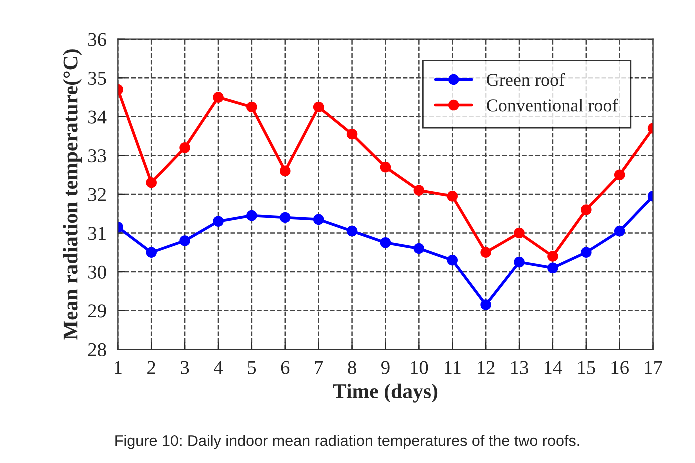  Describe the element at coordinates (219, 367) in the screenshot. I see `x-tick-label: 4` at that location.